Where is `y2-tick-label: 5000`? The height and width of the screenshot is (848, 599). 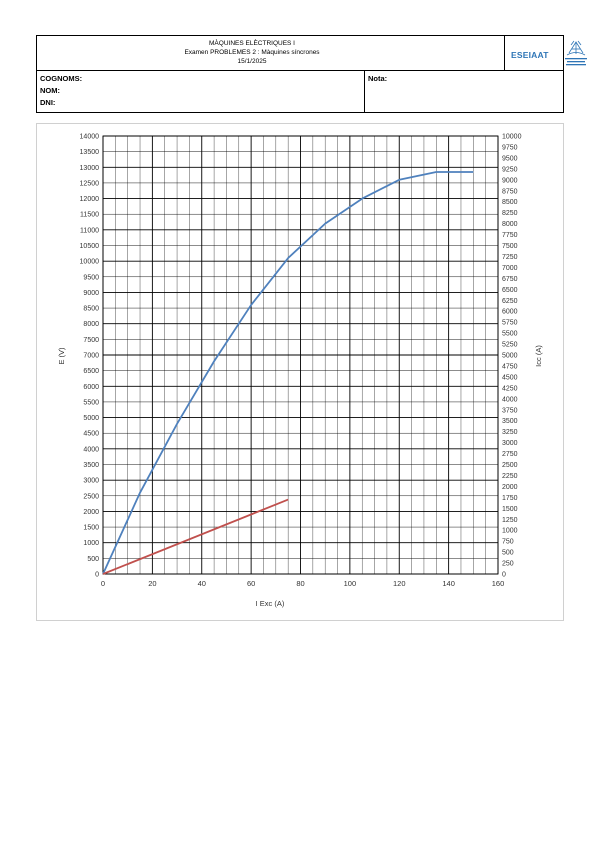 y2-tick-label: 5000 is located at coordinates (510, 356).